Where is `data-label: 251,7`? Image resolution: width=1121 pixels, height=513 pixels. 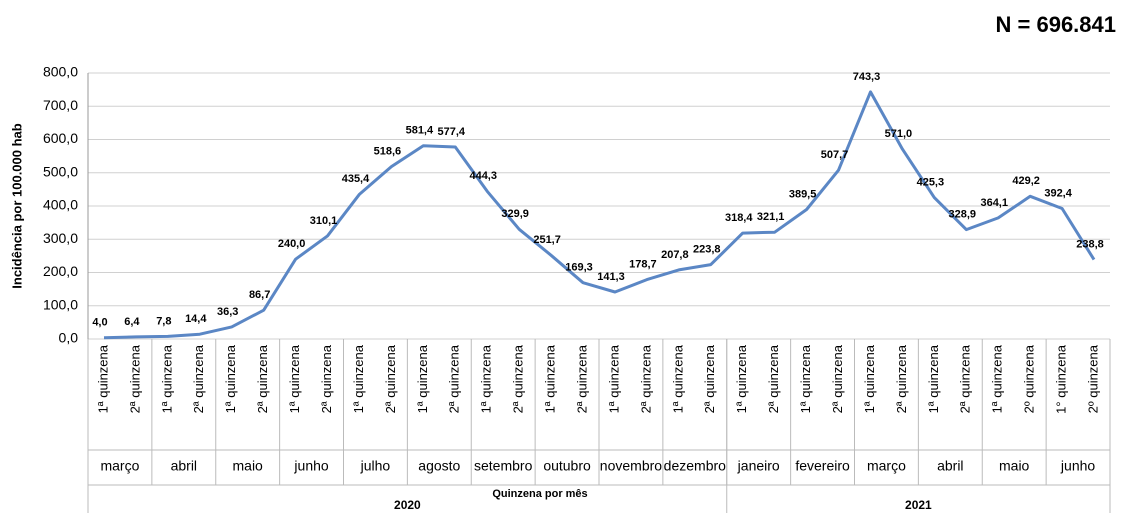
data-label: 251,7 is located at coordinates (547, 240).